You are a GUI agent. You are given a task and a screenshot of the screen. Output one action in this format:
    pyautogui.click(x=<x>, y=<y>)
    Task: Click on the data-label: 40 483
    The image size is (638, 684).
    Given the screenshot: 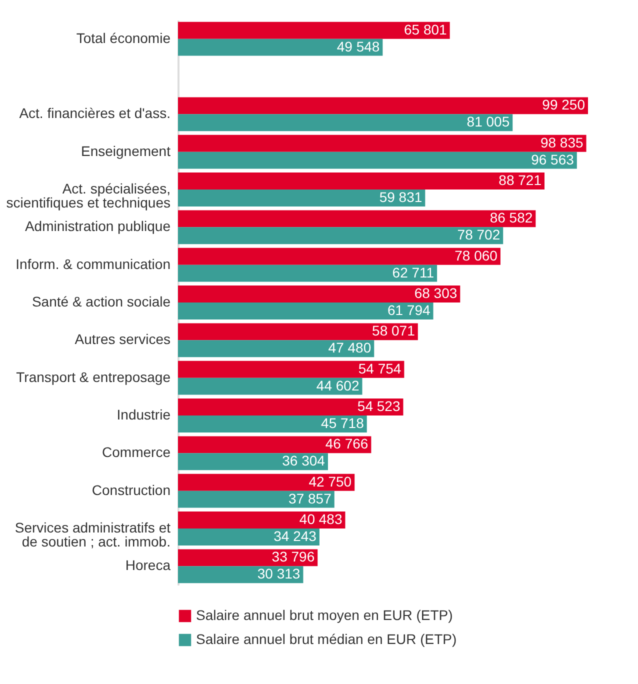 What is the action you would take?
    pyautogui.click(x=320, y=519)
    